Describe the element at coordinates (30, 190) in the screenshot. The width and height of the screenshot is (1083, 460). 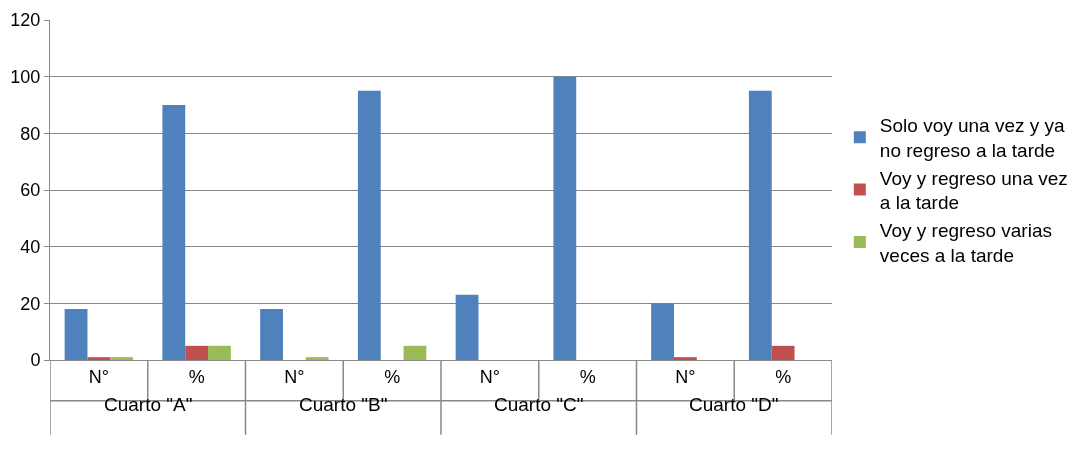
I see `y-tick-label: 60` at that location.